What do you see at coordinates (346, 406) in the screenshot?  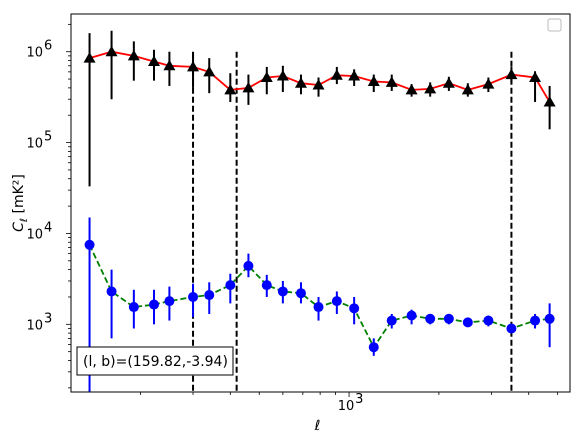 I see `x-tick-label: 10` at bounding box center [346, 406].